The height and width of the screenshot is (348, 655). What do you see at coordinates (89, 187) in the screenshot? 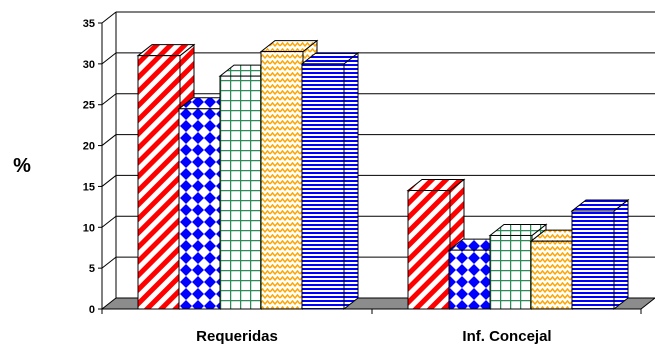
I see `y-tick-label: 15` at bounding box center [89, 187].